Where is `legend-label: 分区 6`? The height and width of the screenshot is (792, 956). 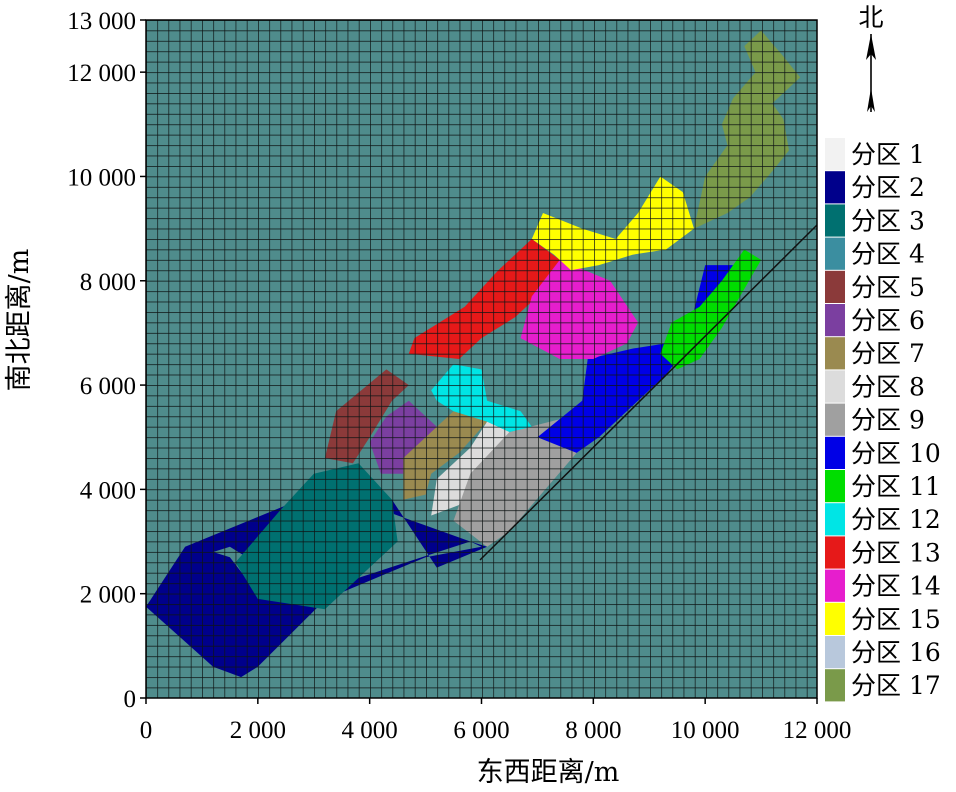 legend-label: 分区 6 is located at coordinates (888, 320).